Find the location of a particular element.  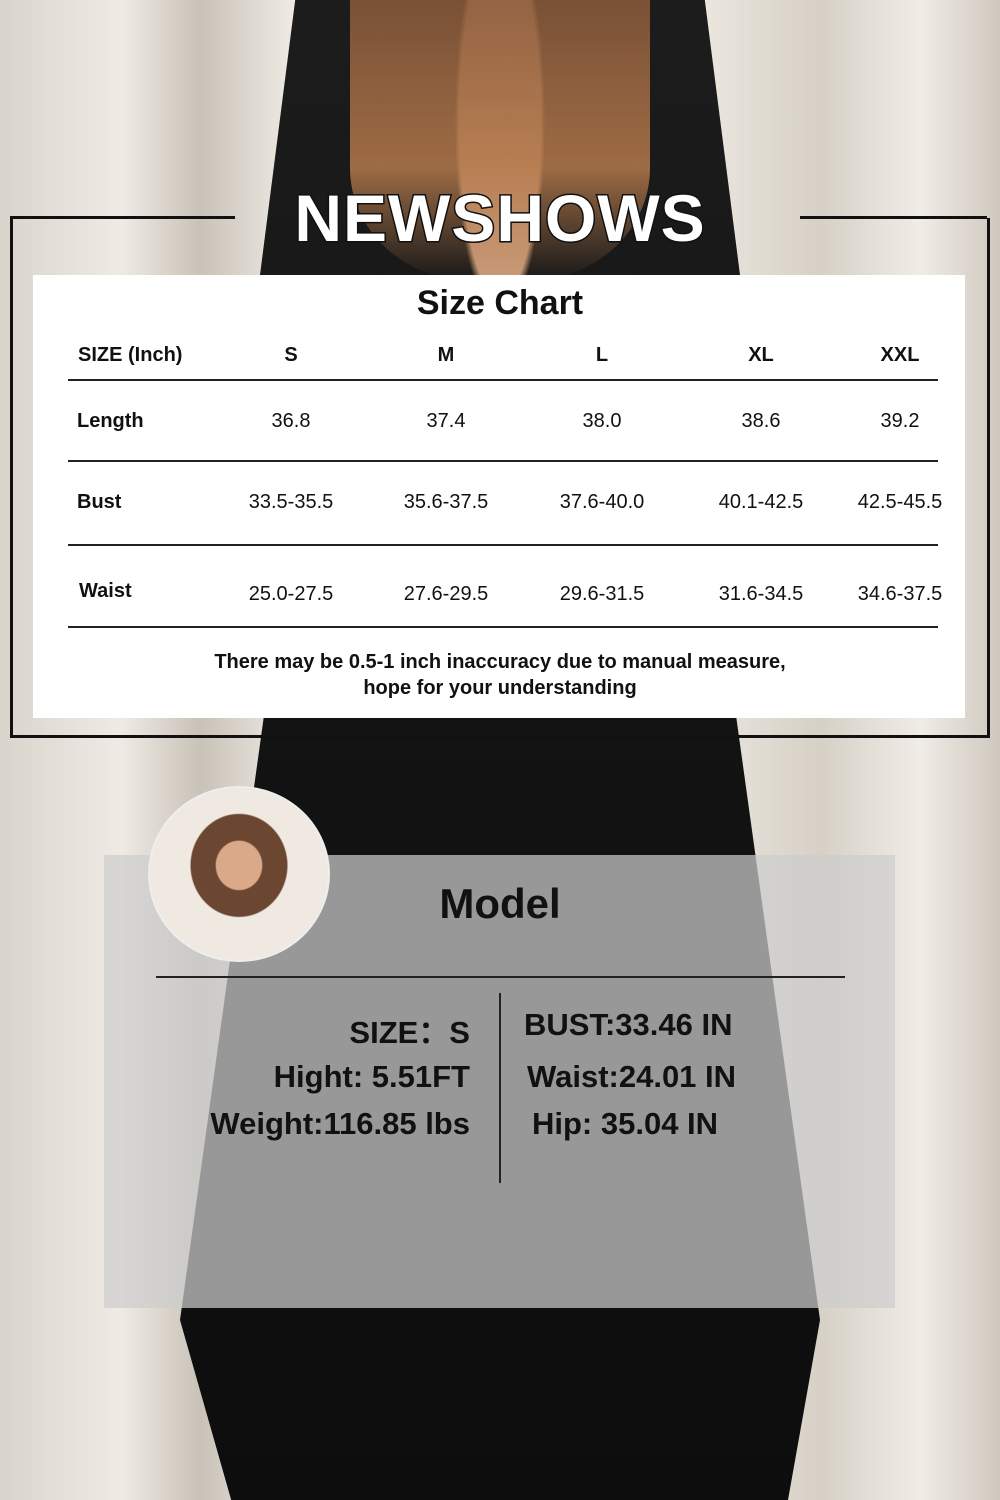

size-chart-title: Size Chart is located at coordinates (500, 303).